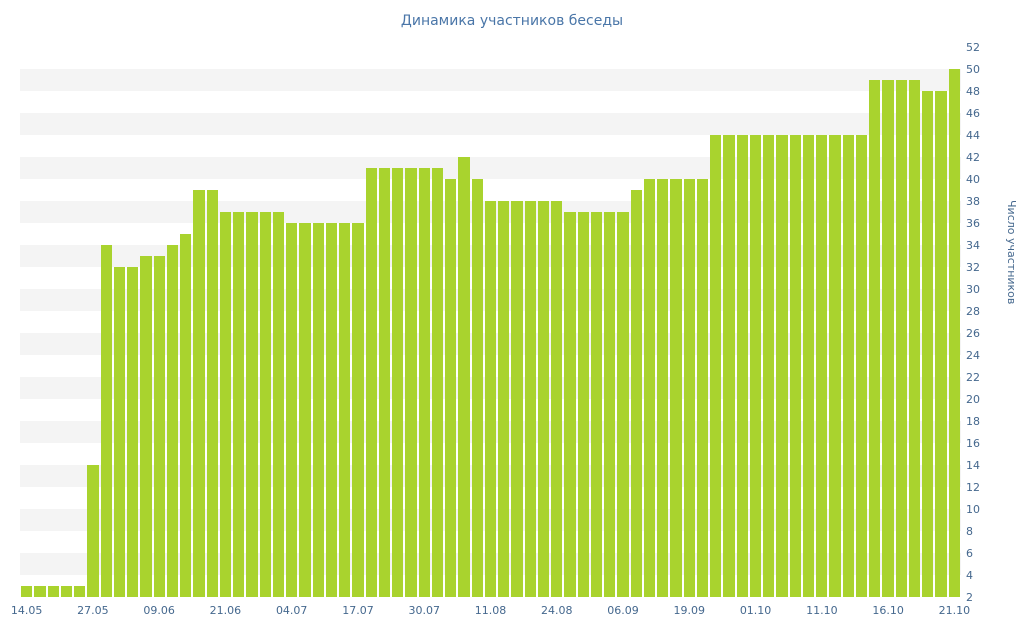 This screenshot has width=1024, height=640. Describe the element at coordinates (973, 179) in the screenshot. I see `y-tick-label: 40` at that location.